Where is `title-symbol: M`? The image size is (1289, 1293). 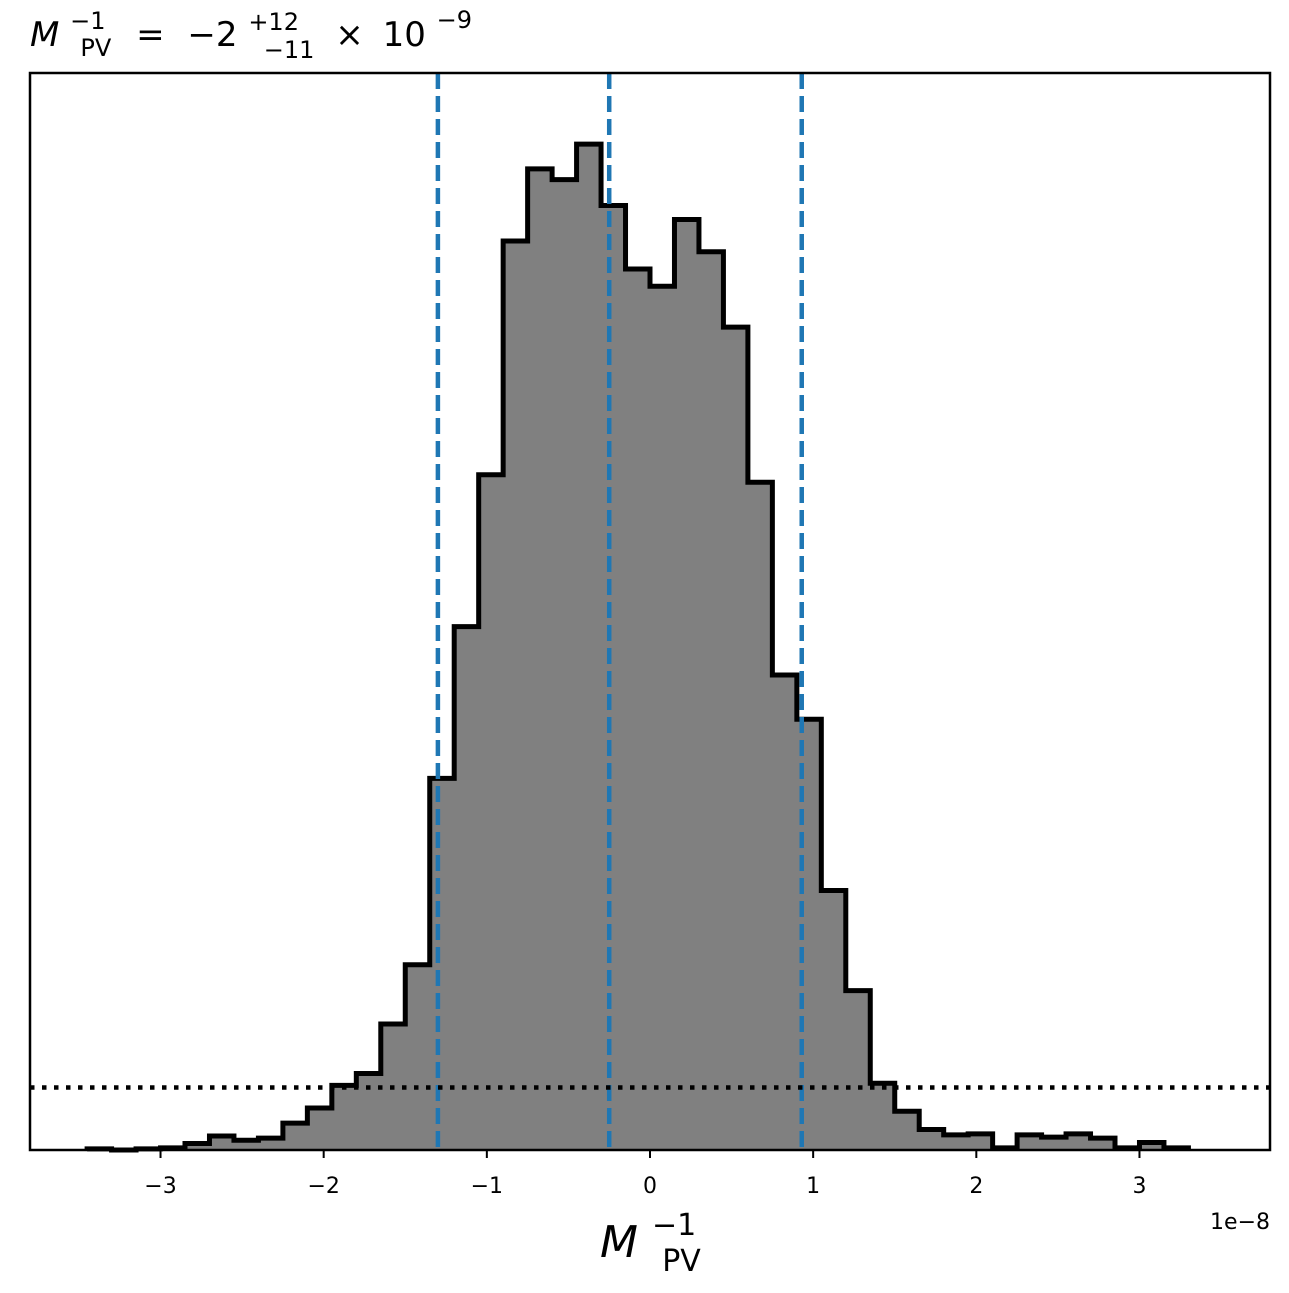
title-symbol: M is located at coordinates (44, 35).